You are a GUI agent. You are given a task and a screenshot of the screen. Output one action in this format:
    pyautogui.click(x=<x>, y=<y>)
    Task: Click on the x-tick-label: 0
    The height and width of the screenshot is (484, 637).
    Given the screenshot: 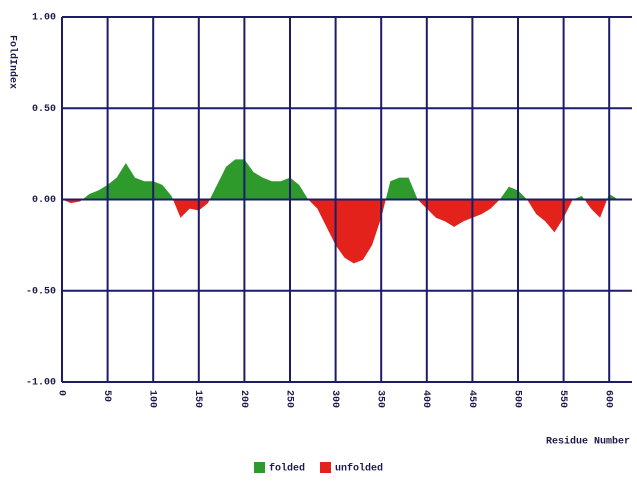 What is the action you would take?
    pyautogui.click(x=60, y=393)
    